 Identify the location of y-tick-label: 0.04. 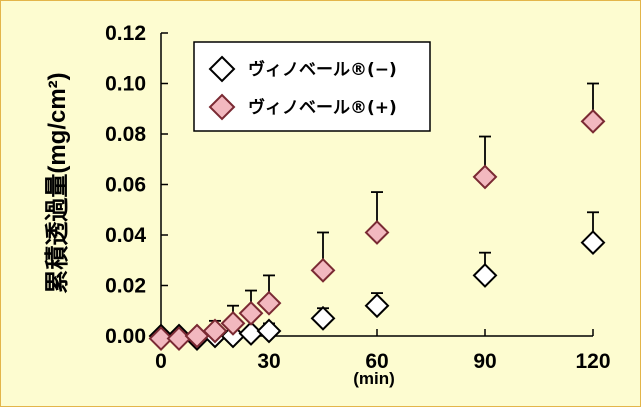
(125, 235).